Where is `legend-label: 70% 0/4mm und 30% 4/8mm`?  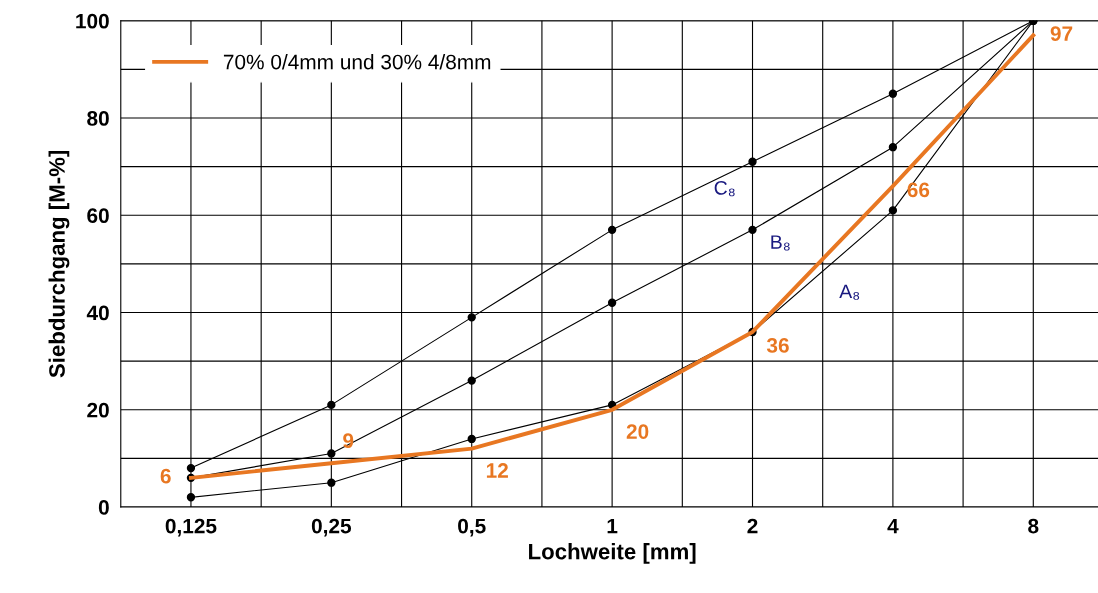
legend-label: 70% 0/4mm und 30% 4/8mm is located at coordinates (357, 62).